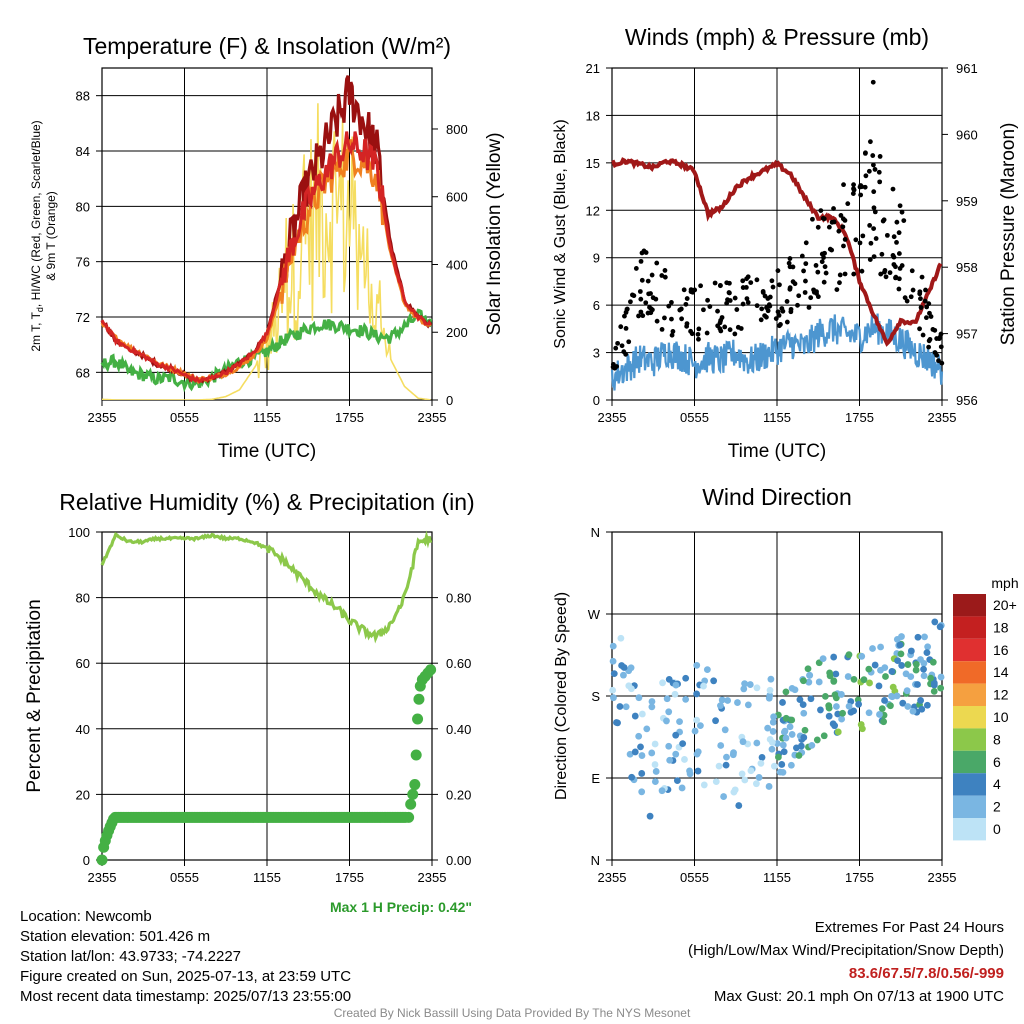  Describe the element at coordinates (51, 236) in the screenshot. I see `temperature-ylabel-line2: & 9m T (Orange)` at that location.